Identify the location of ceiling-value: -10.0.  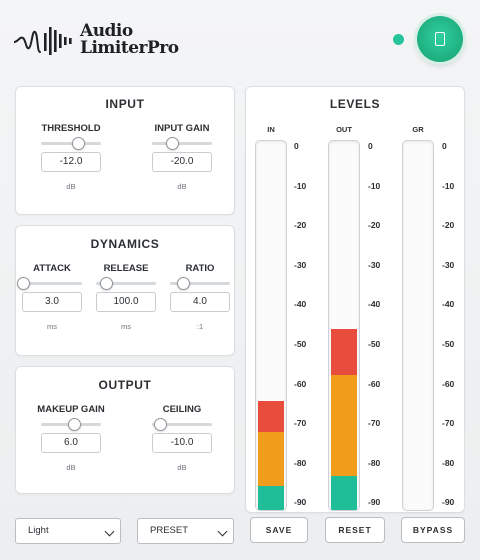
(182, 443).